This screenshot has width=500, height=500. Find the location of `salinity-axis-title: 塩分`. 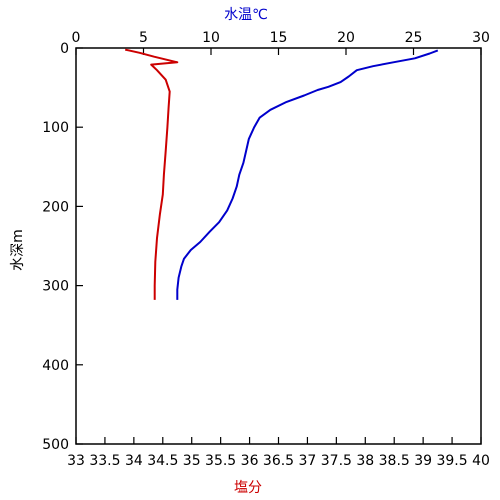

salinity-axis-title: 塩分 is located at coordinates (248, 488).